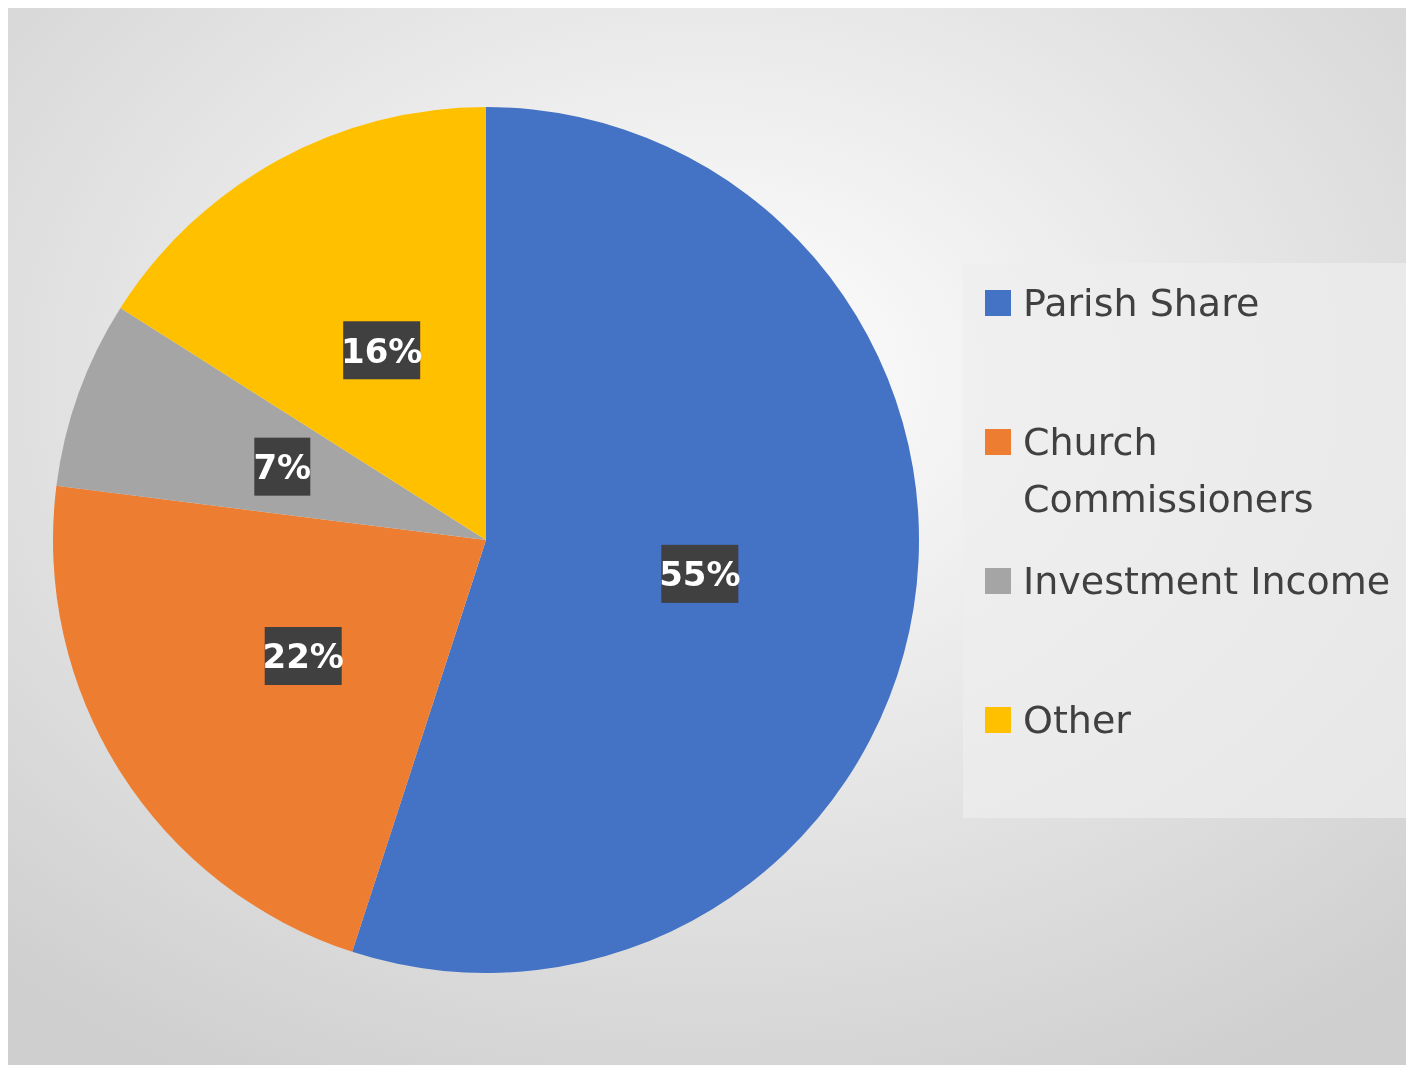 This screenshot has width=1414, height=1073. I want to click on data-label: 7%, so click(282, 466).